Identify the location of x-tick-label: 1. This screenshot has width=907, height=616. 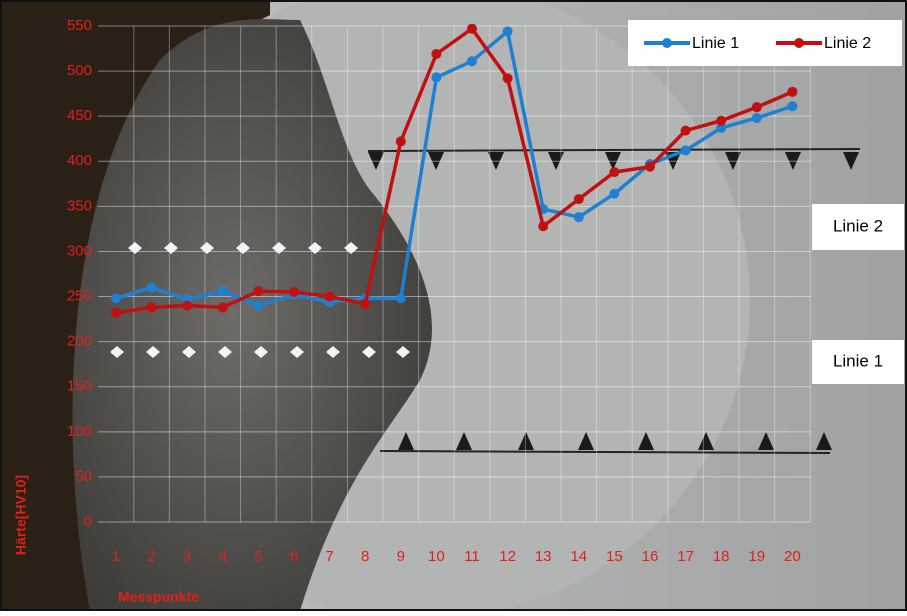
(116, 556).